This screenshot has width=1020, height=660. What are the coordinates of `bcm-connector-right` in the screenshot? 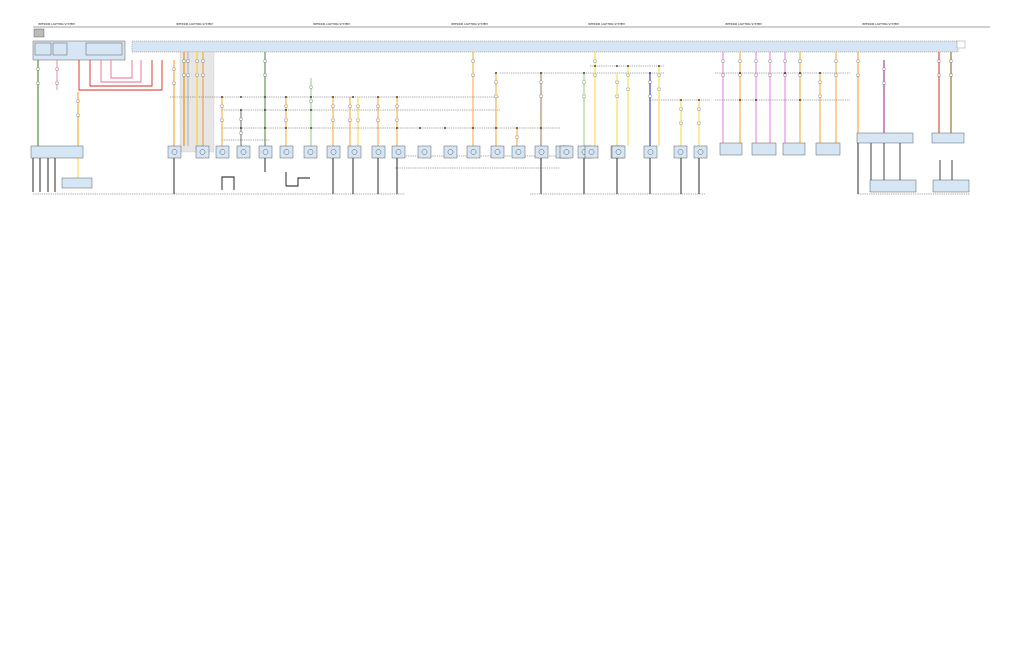 It's located at (104, 49).